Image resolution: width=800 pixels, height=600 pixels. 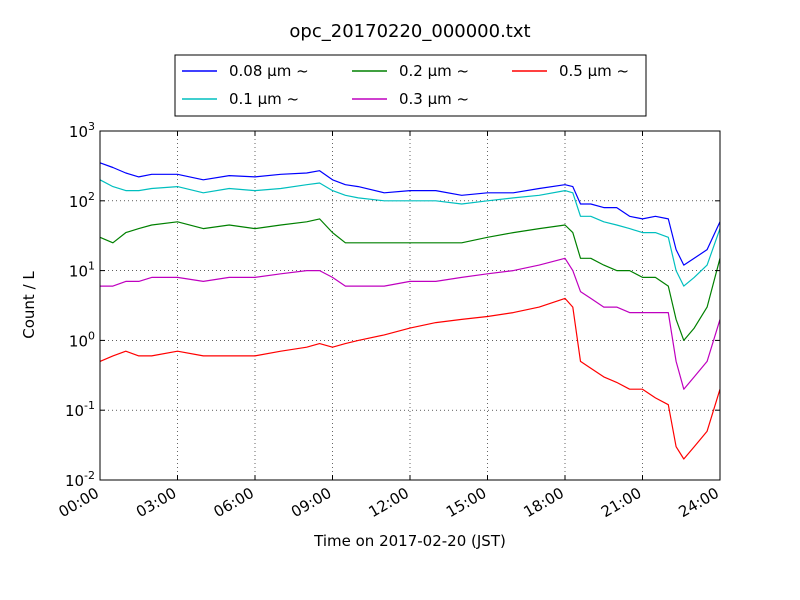 I want to click on x-tick-label: 09:00, so click(x=311, y=502).